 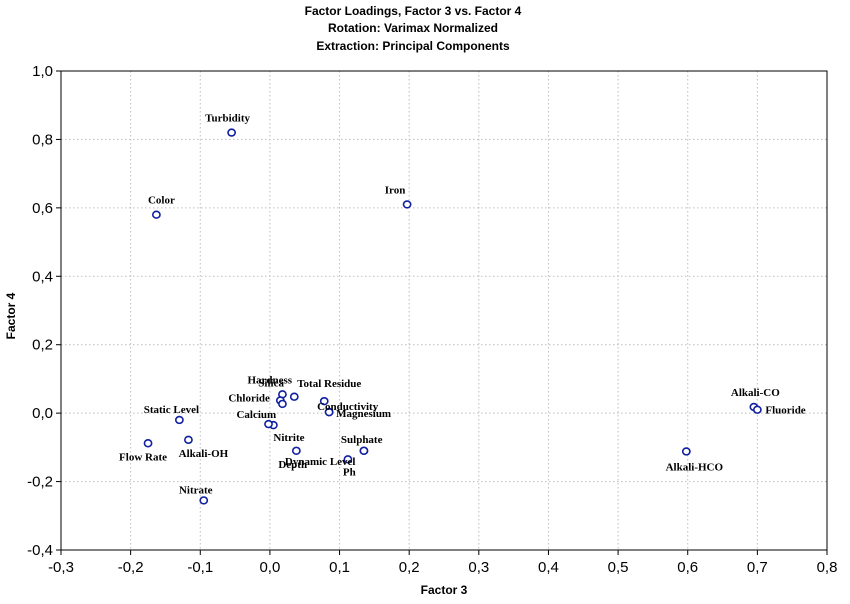 What do you see at coordinates (204, 454) in the screenshot?
I see `data-label: Alkali-OH` at bounding box center [204, 454].